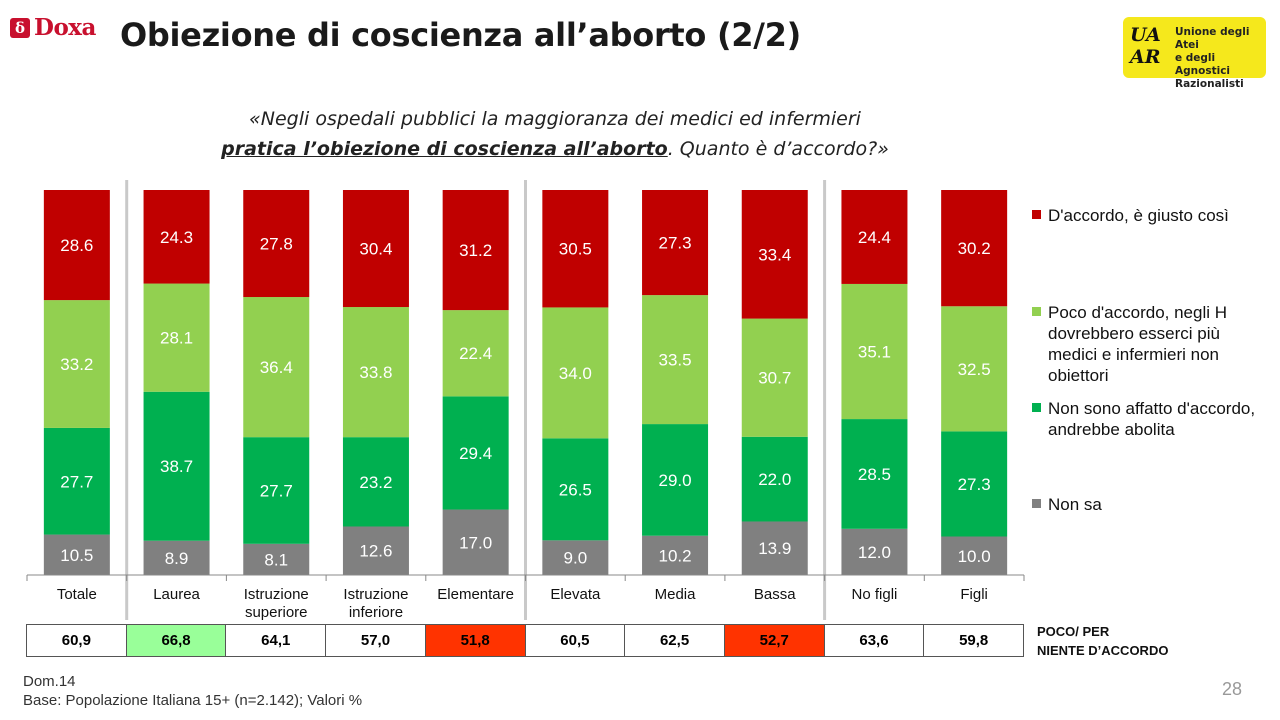 This screenshot has height=720, width=1280. What do you see at coordinates (1036, 407) in the screenshot?
I see `legend-swatch-disagree` at bounding box center [1036, 407].